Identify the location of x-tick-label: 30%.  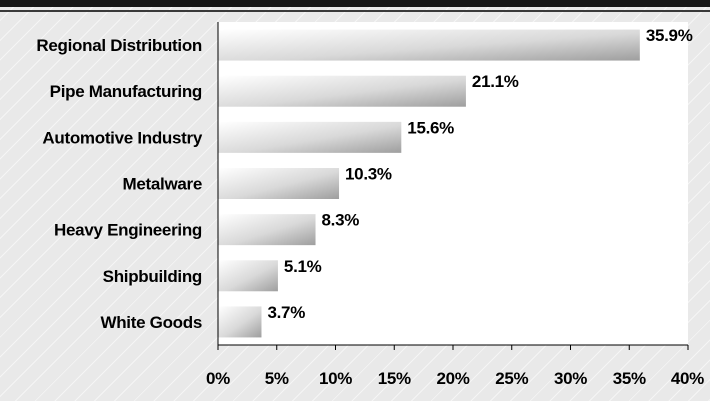
(570, 378).